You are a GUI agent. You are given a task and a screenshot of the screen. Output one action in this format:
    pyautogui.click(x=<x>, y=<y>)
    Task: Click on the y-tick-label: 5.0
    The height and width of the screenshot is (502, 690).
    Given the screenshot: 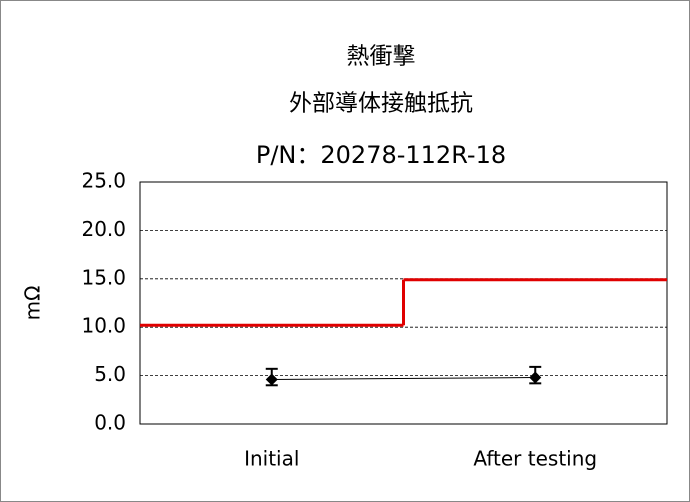 What is the action you would take?
    pyautogui.click(x=110, y=374)
    